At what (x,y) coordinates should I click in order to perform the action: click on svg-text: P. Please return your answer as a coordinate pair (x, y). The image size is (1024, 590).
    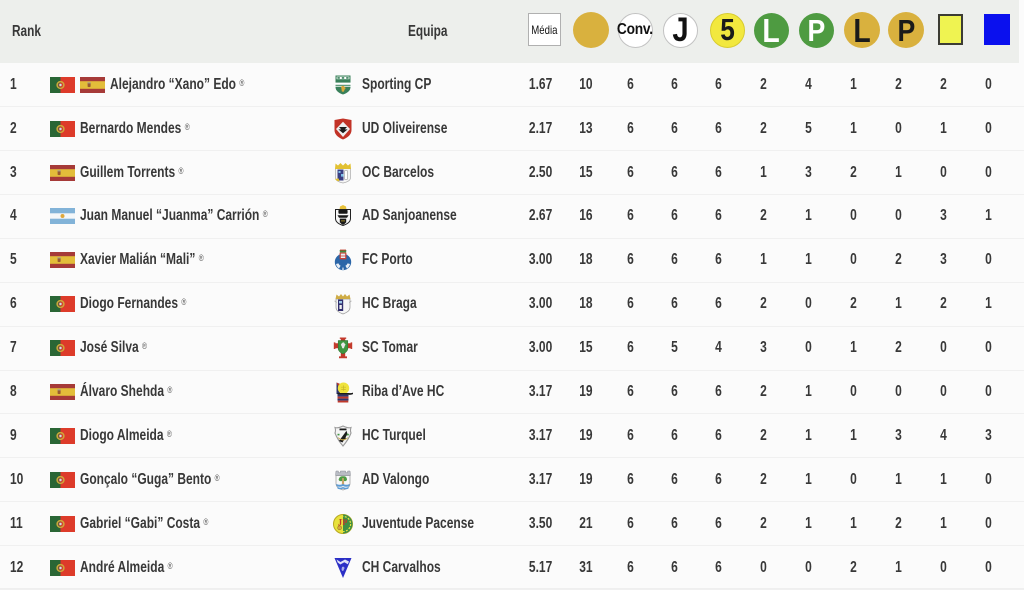
    Looking at the image, I should click on (344, 522).